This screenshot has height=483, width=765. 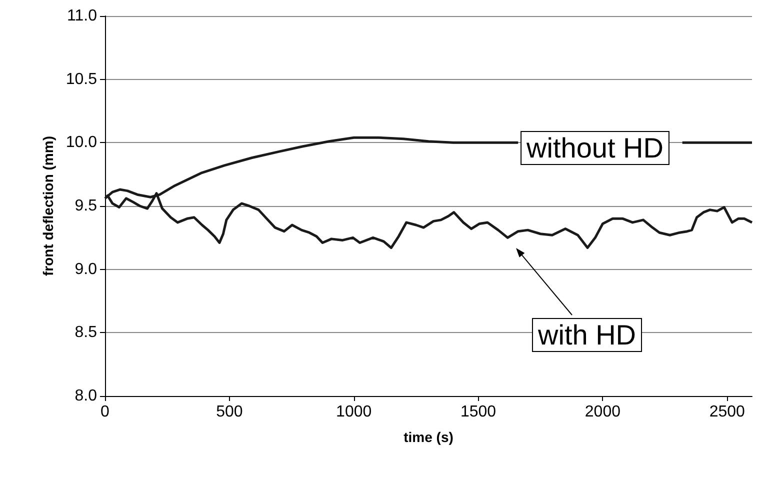 I want to click on y-axis-title: front deflection (mm), so click(x=48, y=206).